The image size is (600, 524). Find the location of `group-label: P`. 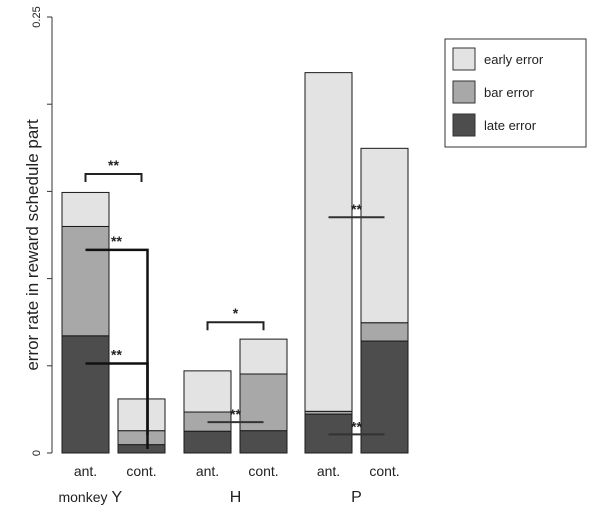

group-label: P is located at coordinates (356, 497).